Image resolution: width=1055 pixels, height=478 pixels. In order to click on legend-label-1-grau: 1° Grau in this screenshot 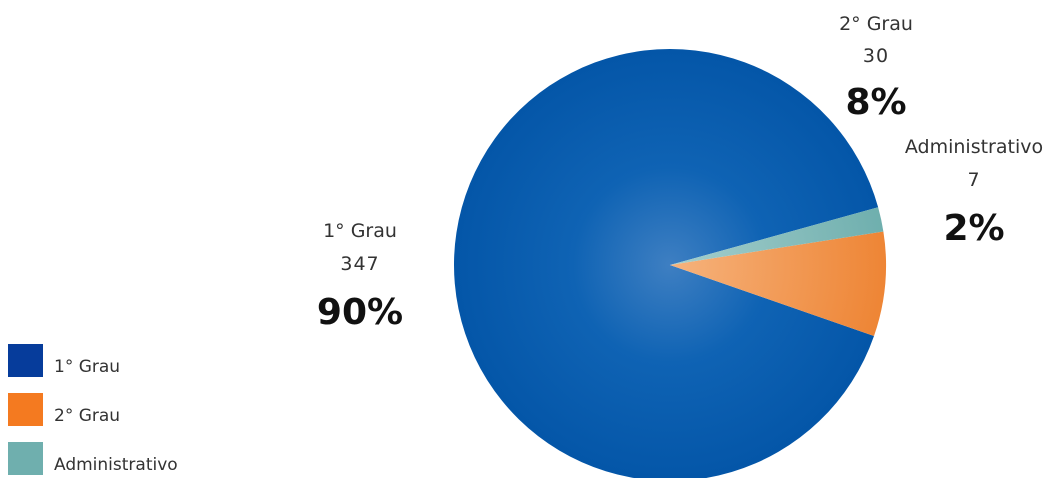, I will do `click(87, 366)`.